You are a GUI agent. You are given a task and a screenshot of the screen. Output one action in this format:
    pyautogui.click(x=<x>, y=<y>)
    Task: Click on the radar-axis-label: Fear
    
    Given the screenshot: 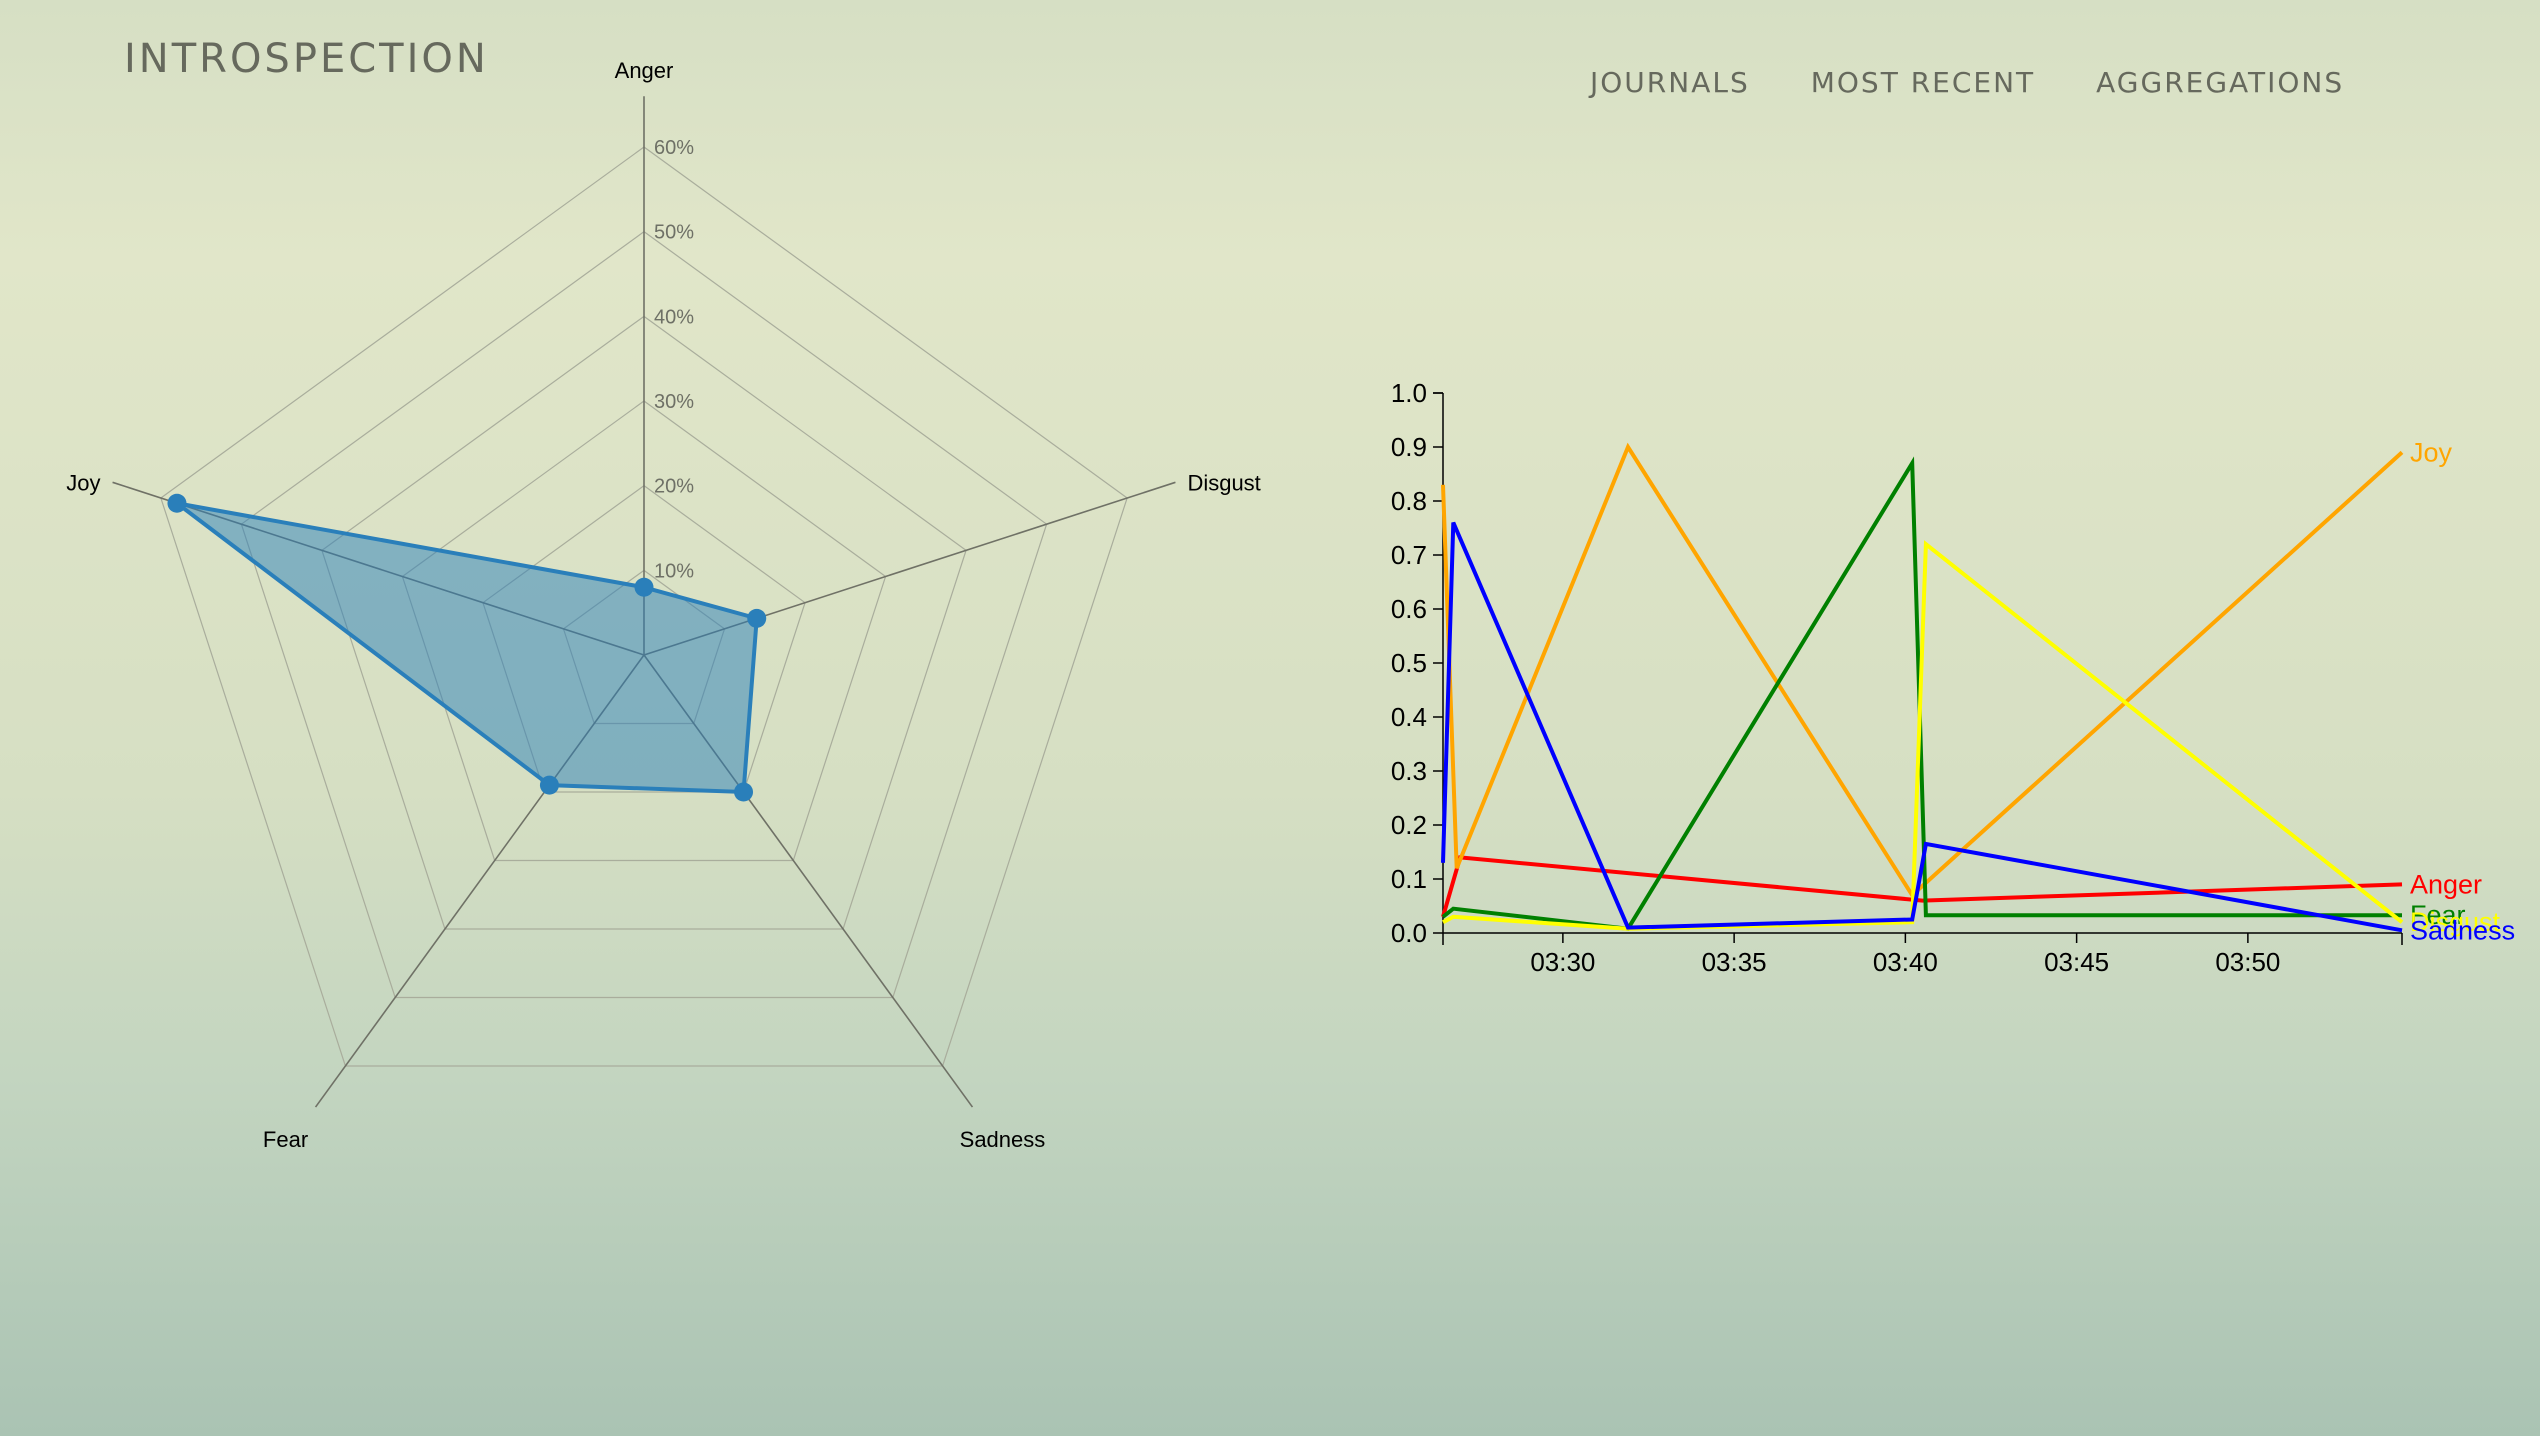 What is the action you would take?
    pyautogui.click(x=285, y=1139)
    